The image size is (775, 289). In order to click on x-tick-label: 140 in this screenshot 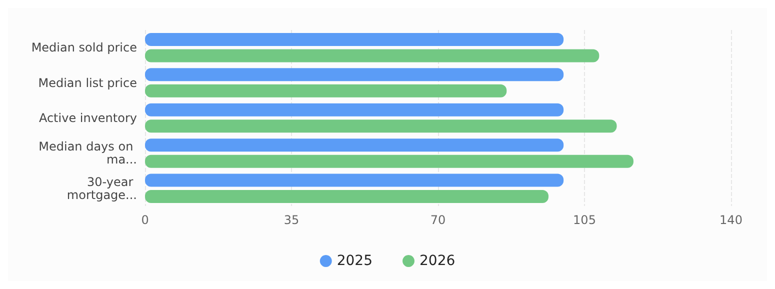, I will do `click(731, 220)`.